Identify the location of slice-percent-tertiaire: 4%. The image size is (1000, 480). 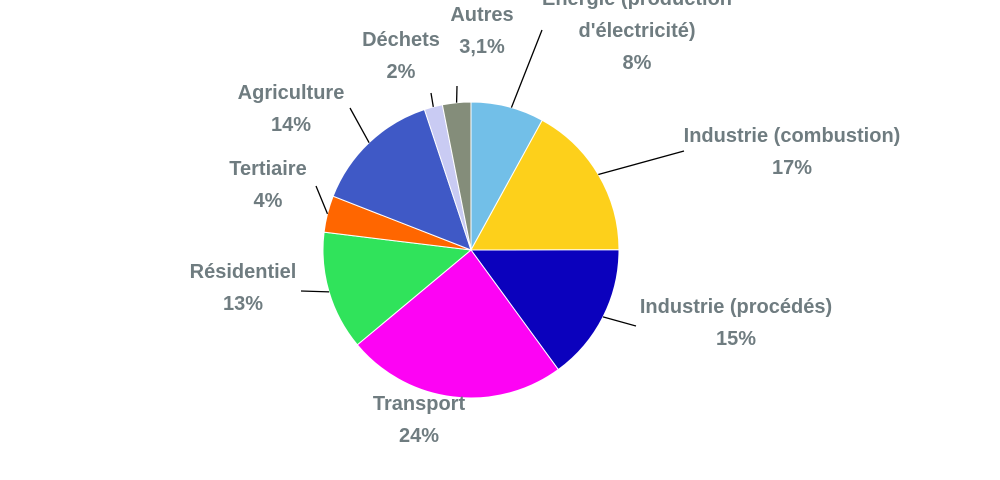
(268, 201).